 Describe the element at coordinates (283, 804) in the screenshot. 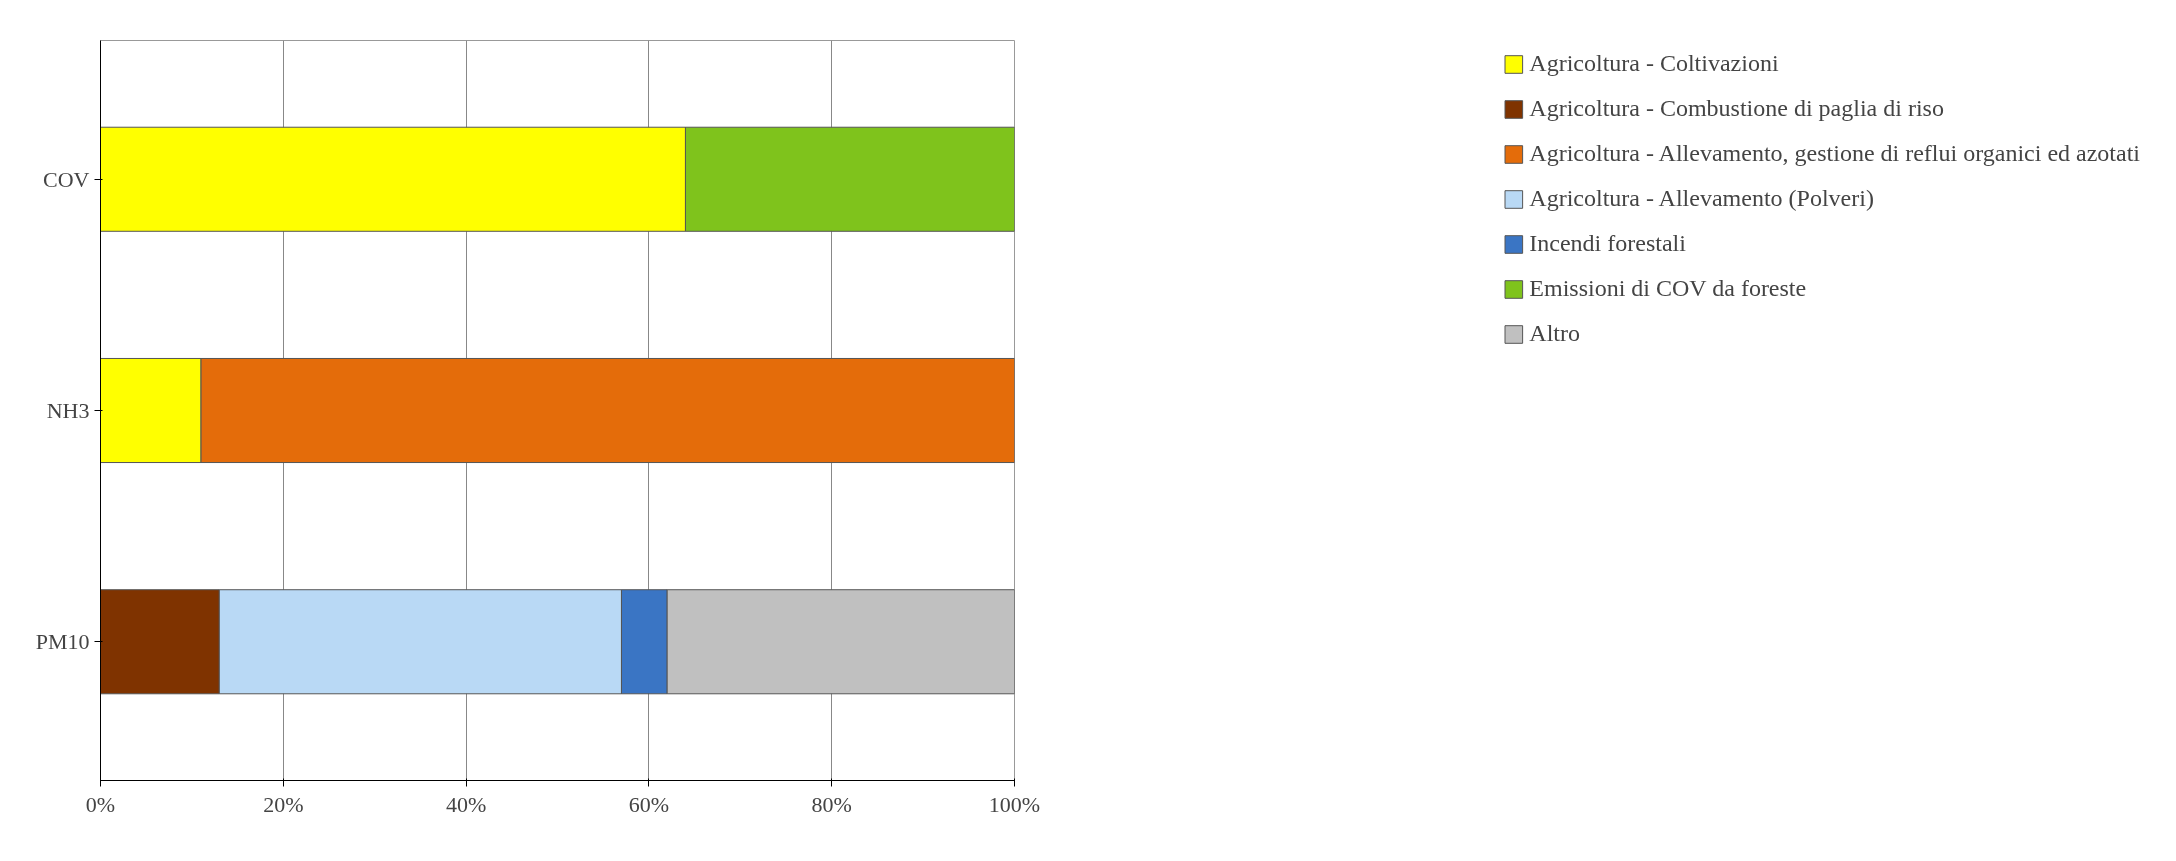

I see `x-tick-label: 20%` at that location.